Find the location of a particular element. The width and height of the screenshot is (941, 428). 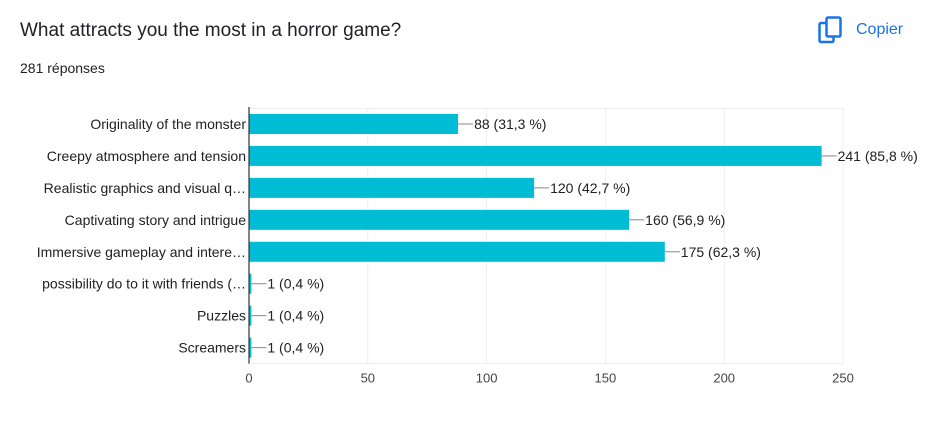

x-tick-label: 200 is located at coordinates (724, 378).